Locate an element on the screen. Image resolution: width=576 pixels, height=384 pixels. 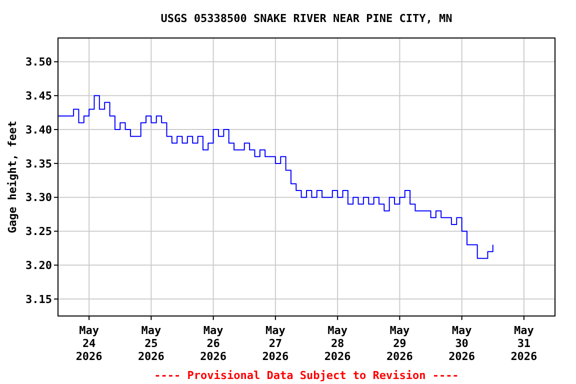
y-tick-label: 3.45 is located at coordinates (39, 95).